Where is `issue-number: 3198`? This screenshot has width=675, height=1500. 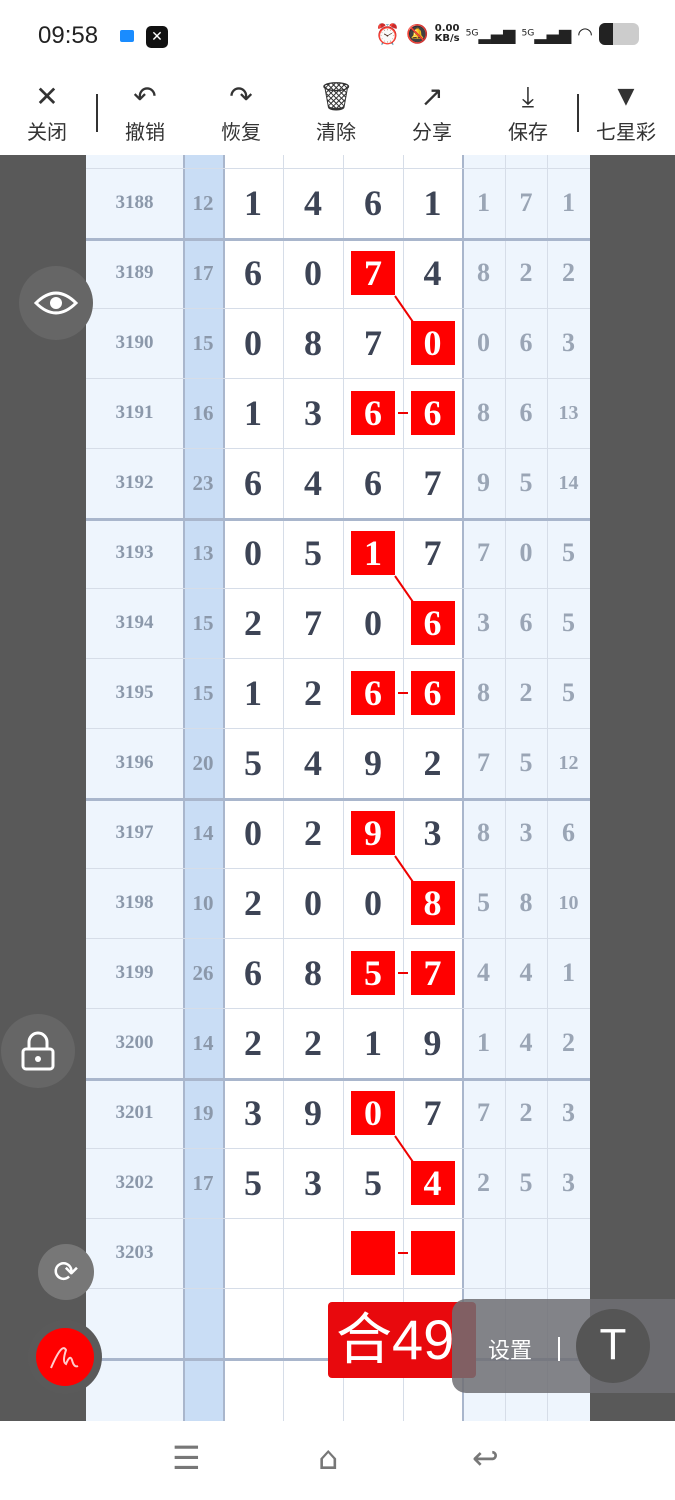
issue-number: 3198 is located at coordinates (134, 902).